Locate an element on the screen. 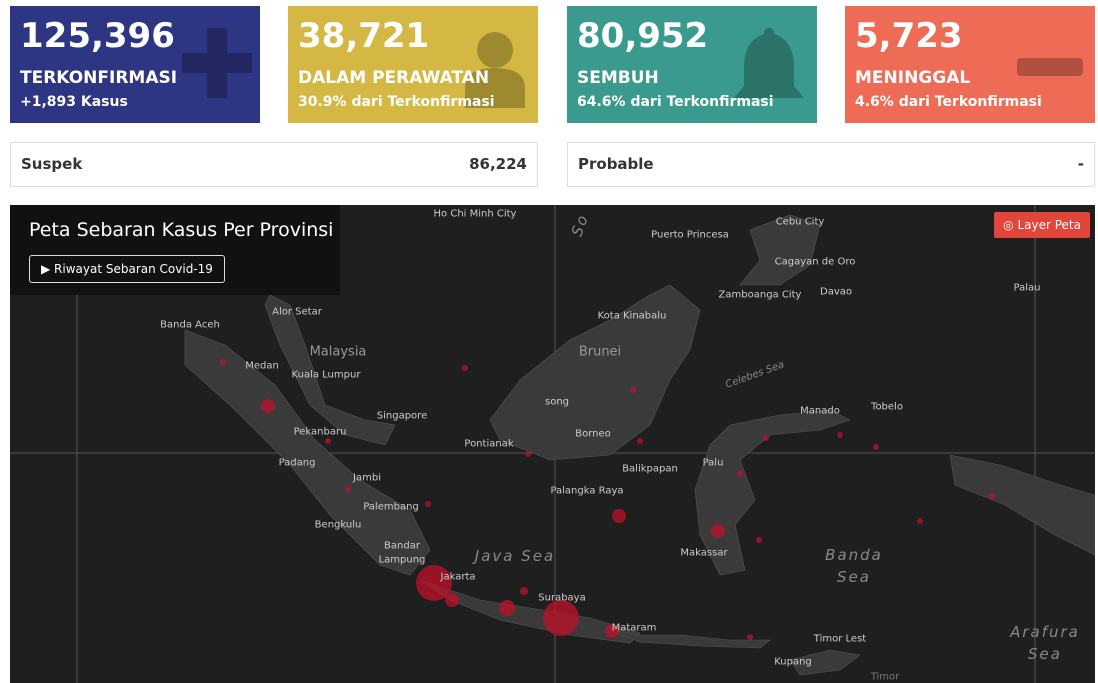  stat-row: Probable - is located at coordinates (831, 164).